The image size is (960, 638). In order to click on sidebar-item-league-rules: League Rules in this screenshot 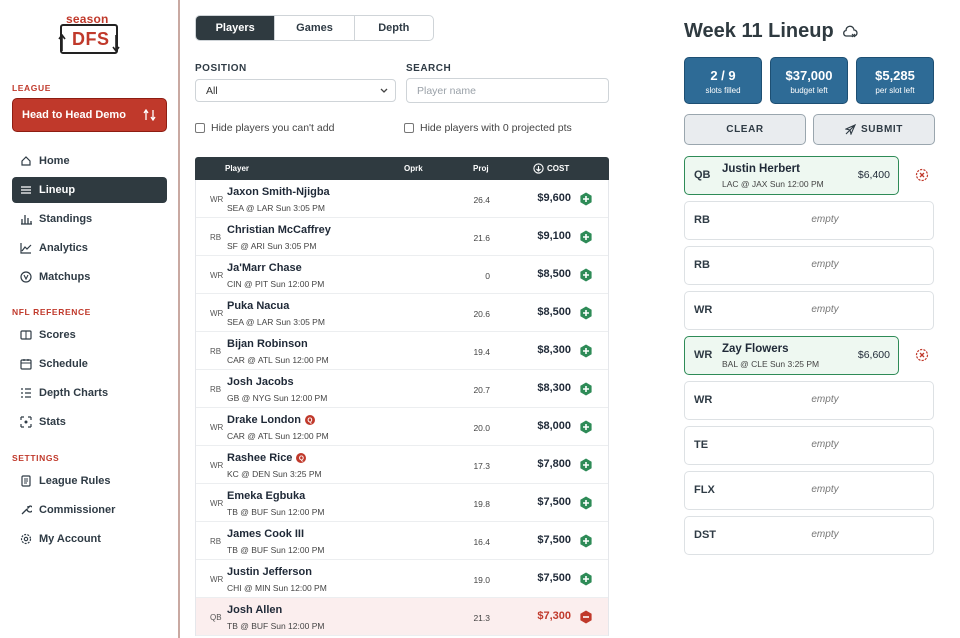, I will do `click(89, 481)`.